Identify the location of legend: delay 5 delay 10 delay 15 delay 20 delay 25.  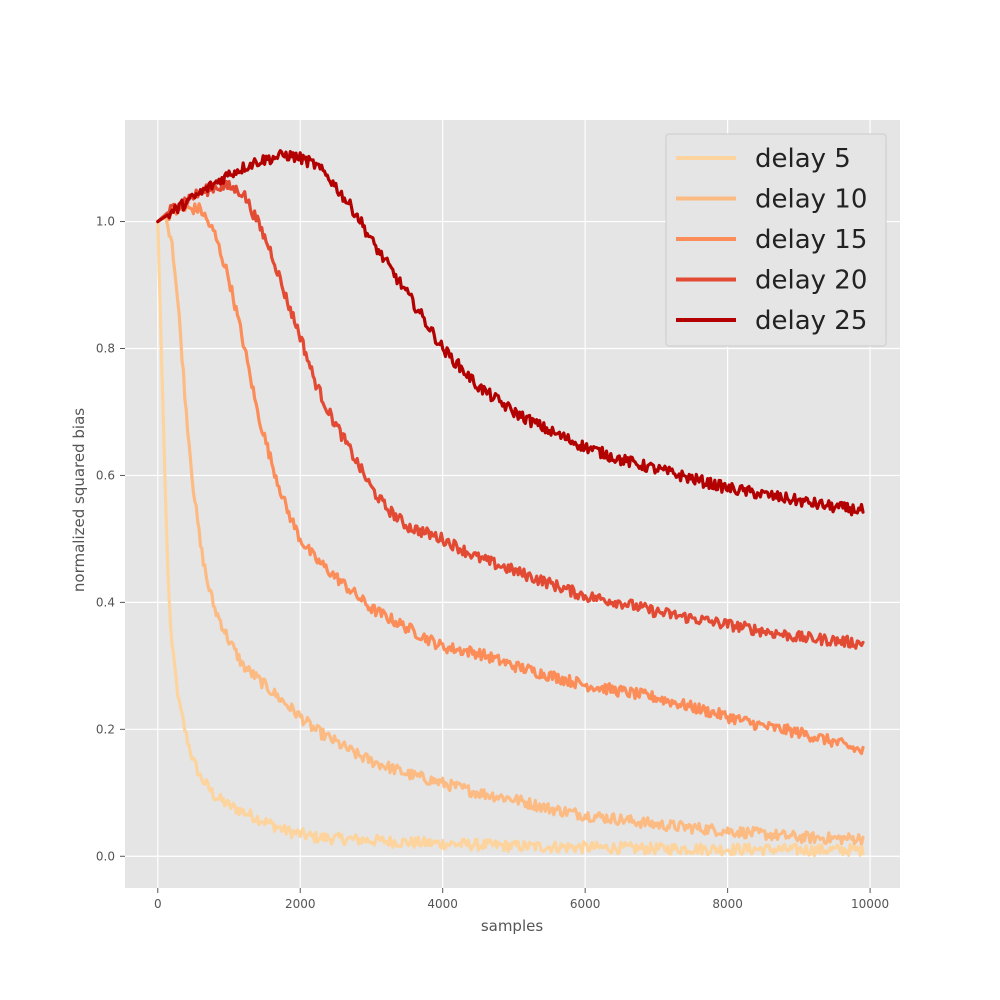
(776, 240).